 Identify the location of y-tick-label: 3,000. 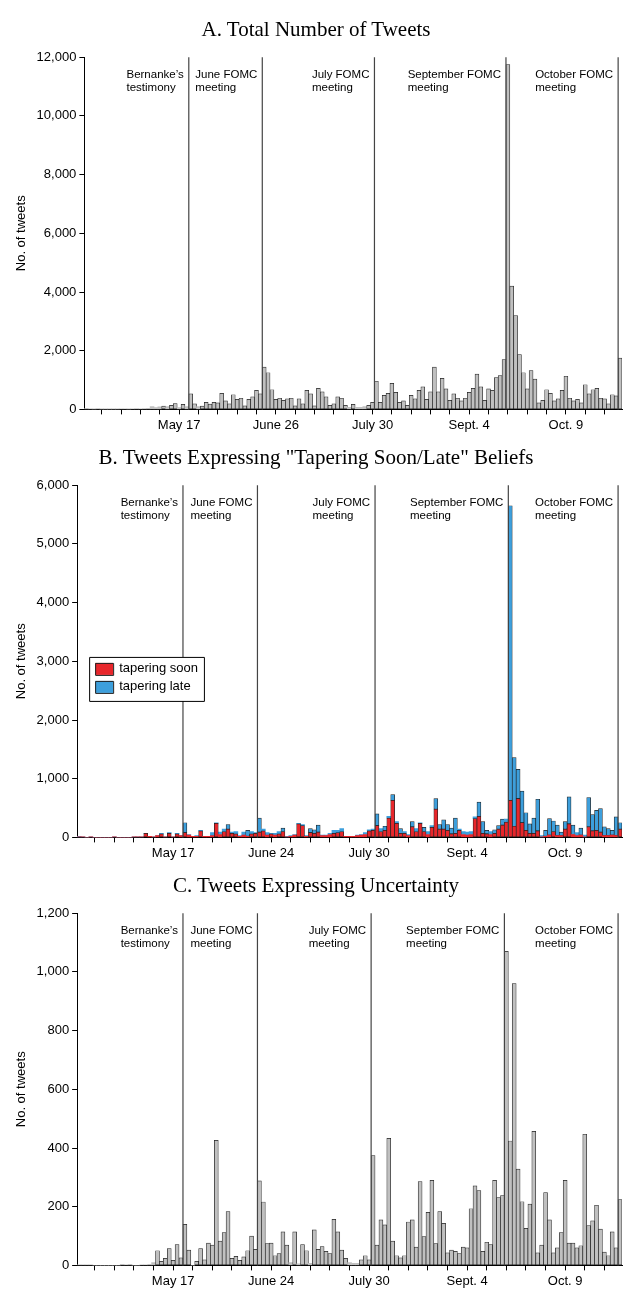
(53, 660).